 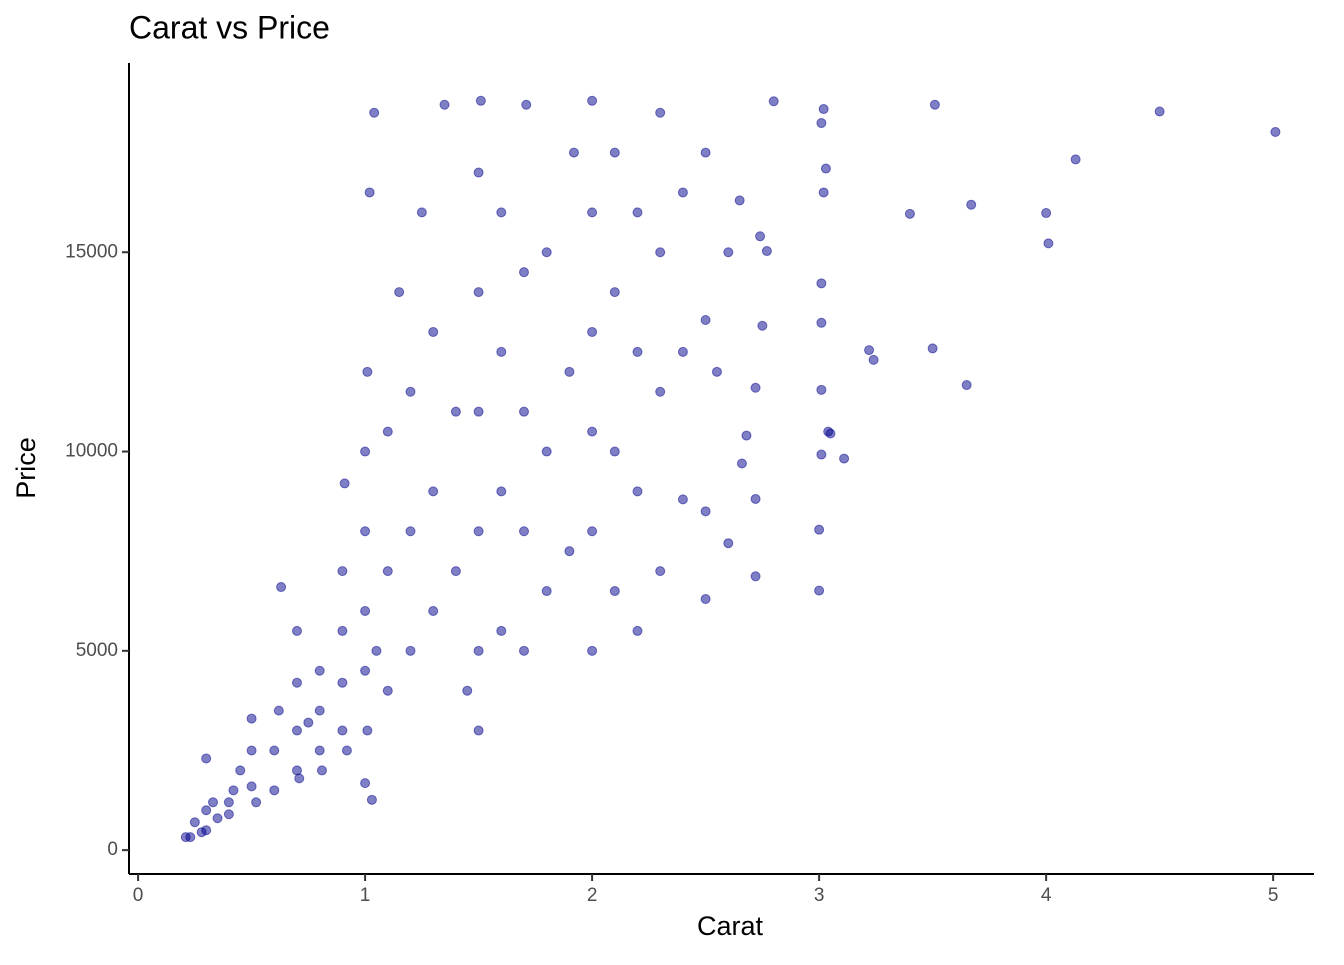 What do you see at coordinates (91, 251) in the screenshot?
I see `y-tick-label: 15000` at bounding box center [91, 251].